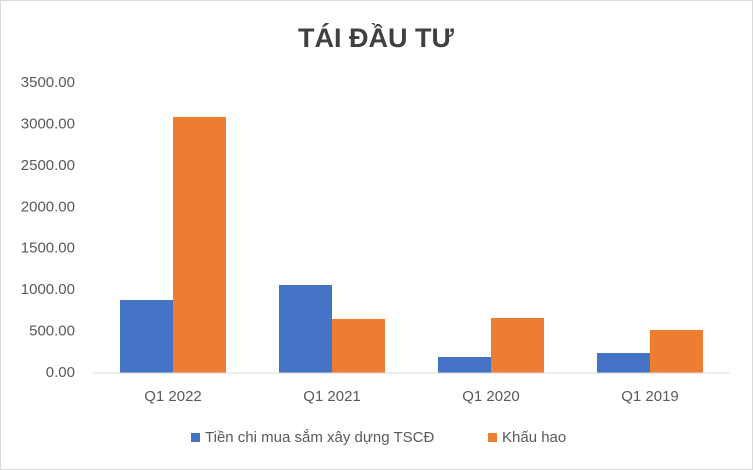 The width and height of the screenshot is (753, 470). Describe the element at coordinates (332, 396) in the screenshot. I see `x-tick-label: Q1 2021` at that location.